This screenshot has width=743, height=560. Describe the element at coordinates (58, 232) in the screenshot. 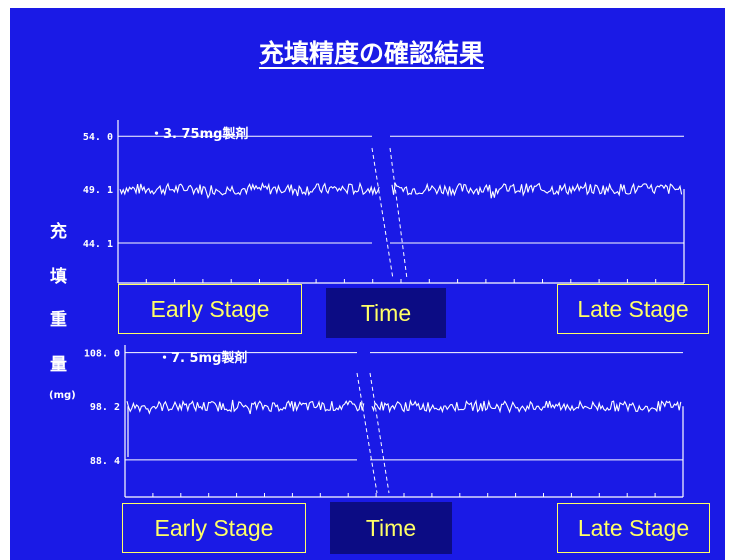

I see `y-axis-char-1: 充` at that location.